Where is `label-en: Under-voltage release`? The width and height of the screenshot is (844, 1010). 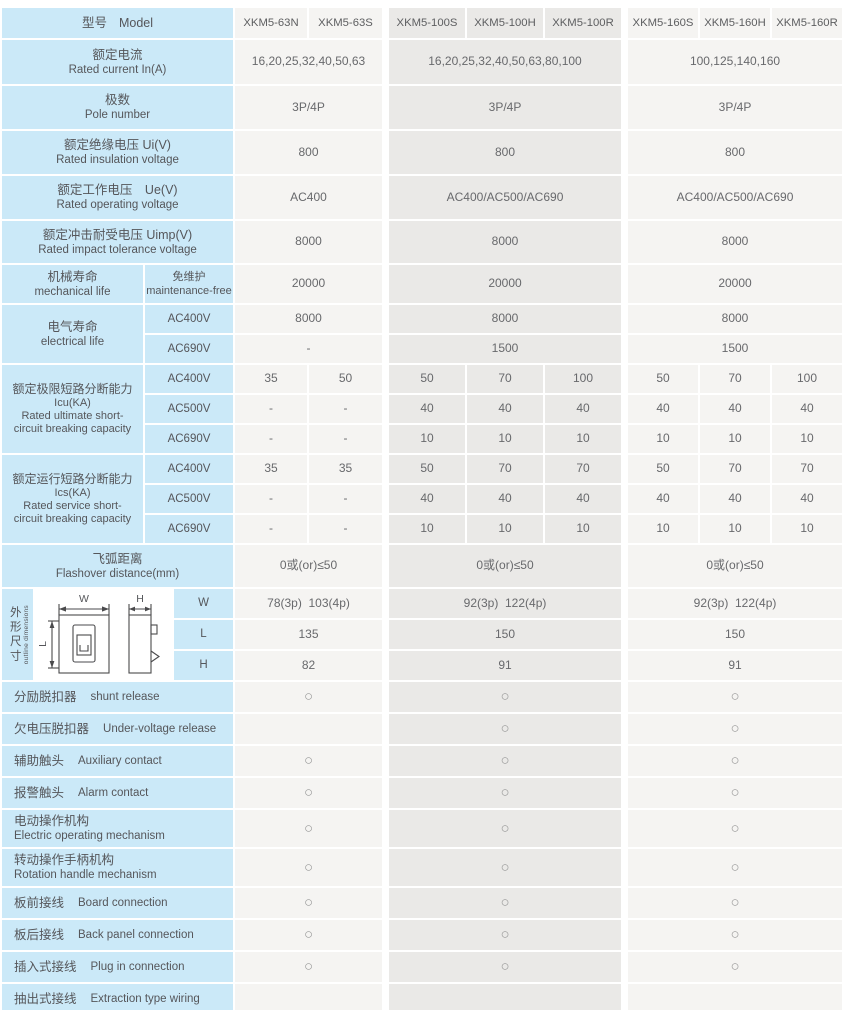
label-en: Under-voltage release is located at coordinates (160, 728).